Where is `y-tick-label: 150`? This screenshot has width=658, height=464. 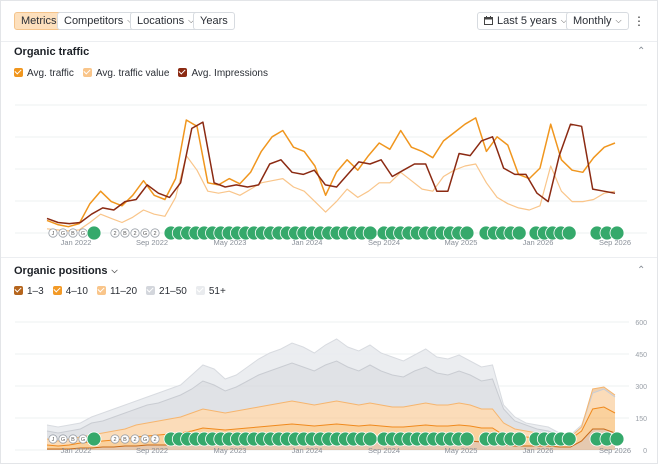 y-tick-label: 150 is located at coordinates (641, 419).